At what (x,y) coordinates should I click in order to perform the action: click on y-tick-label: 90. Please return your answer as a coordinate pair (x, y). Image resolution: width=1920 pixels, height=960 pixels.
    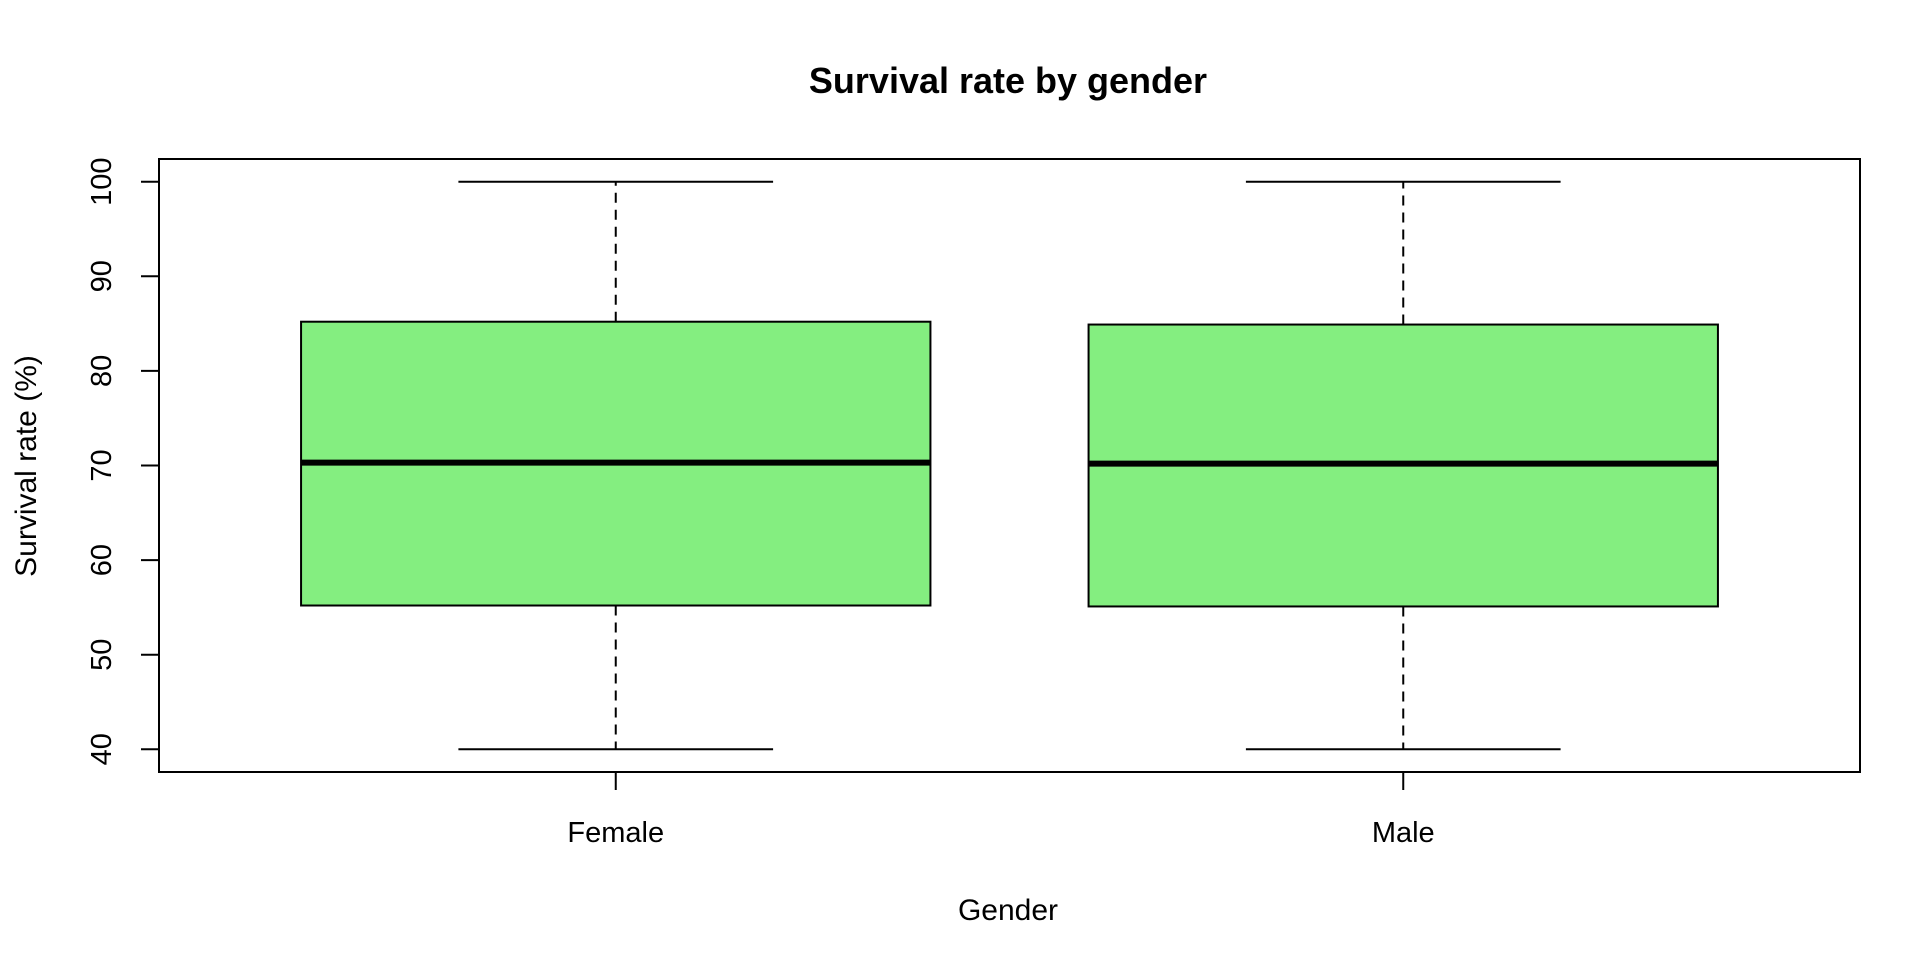
    Looking at the image, I should click on (102, 276).